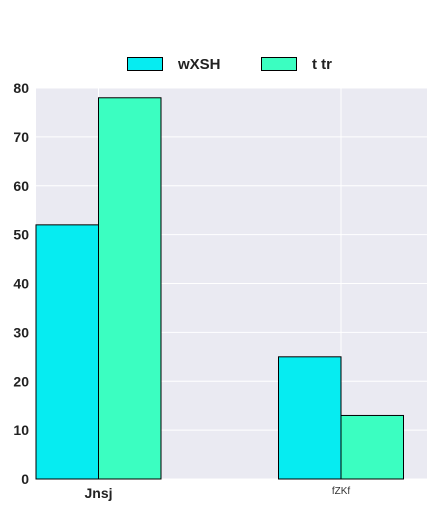 Image resolution: width=438 pixels, height=511 pixels. Describe the element at coordinates (21, 235) in the screenshot. I see `y-tick-label-5: 50` at that location.